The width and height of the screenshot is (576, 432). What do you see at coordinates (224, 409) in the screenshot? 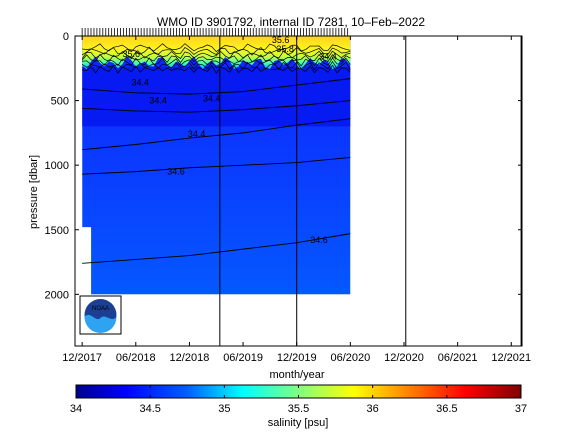
I see `colorbar-tick-label: 35` at bounding box center [224, 409].